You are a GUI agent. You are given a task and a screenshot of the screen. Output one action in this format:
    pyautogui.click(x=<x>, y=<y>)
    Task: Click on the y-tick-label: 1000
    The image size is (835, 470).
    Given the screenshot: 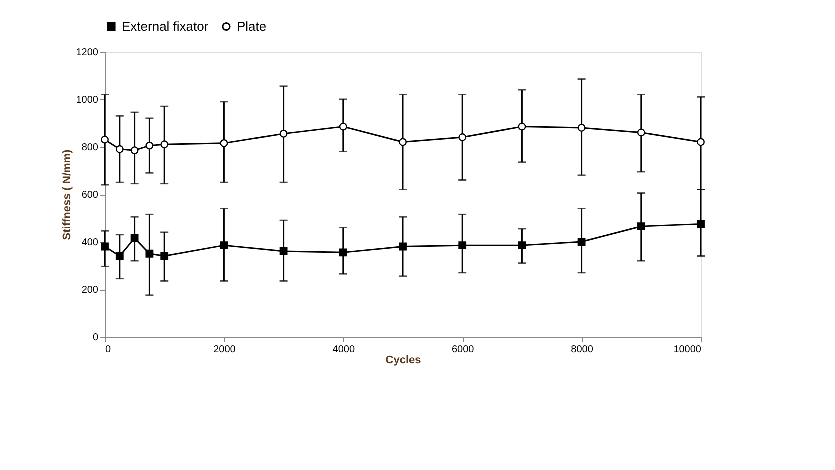 What is the action you would take?
    pyautogui.click(x=87, y=100)
    